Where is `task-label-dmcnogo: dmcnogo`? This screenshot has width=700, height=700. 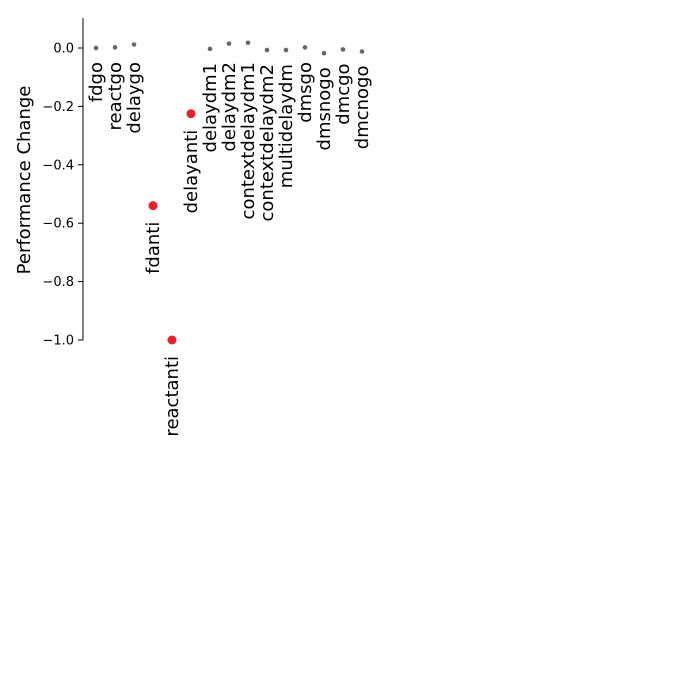
task-label-dmcnogo: dmcnogo is located at coordinates (362, 108).